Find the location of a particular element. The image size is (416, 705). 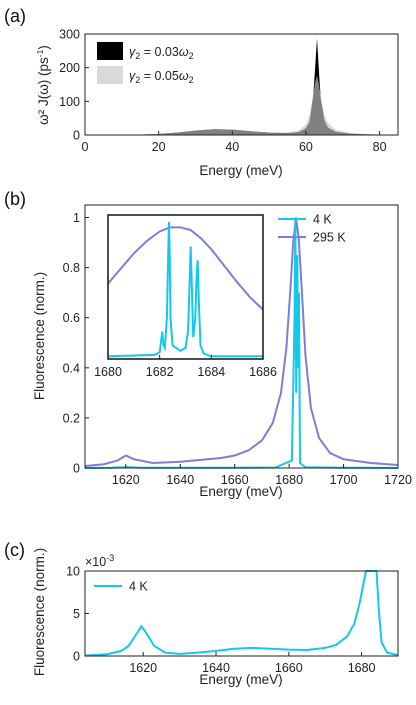

inset-ticks: 1680 1682 1684 1686 is located at coordinates (185, 367).